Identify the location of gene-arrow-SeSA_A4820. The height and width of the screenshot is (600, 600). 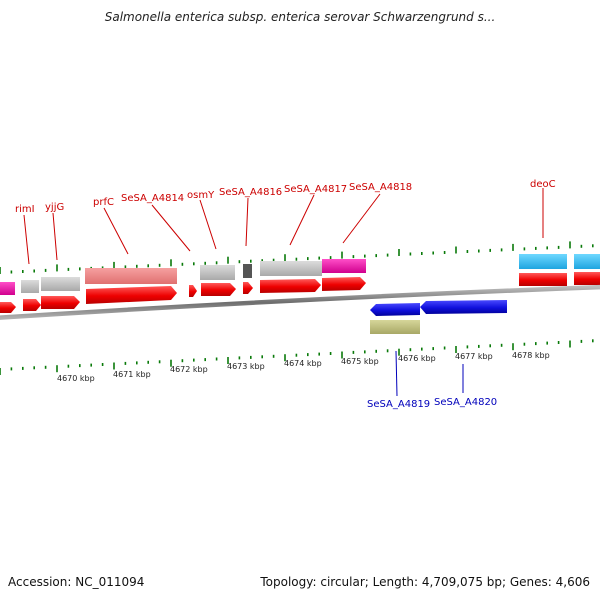
(463, 307).